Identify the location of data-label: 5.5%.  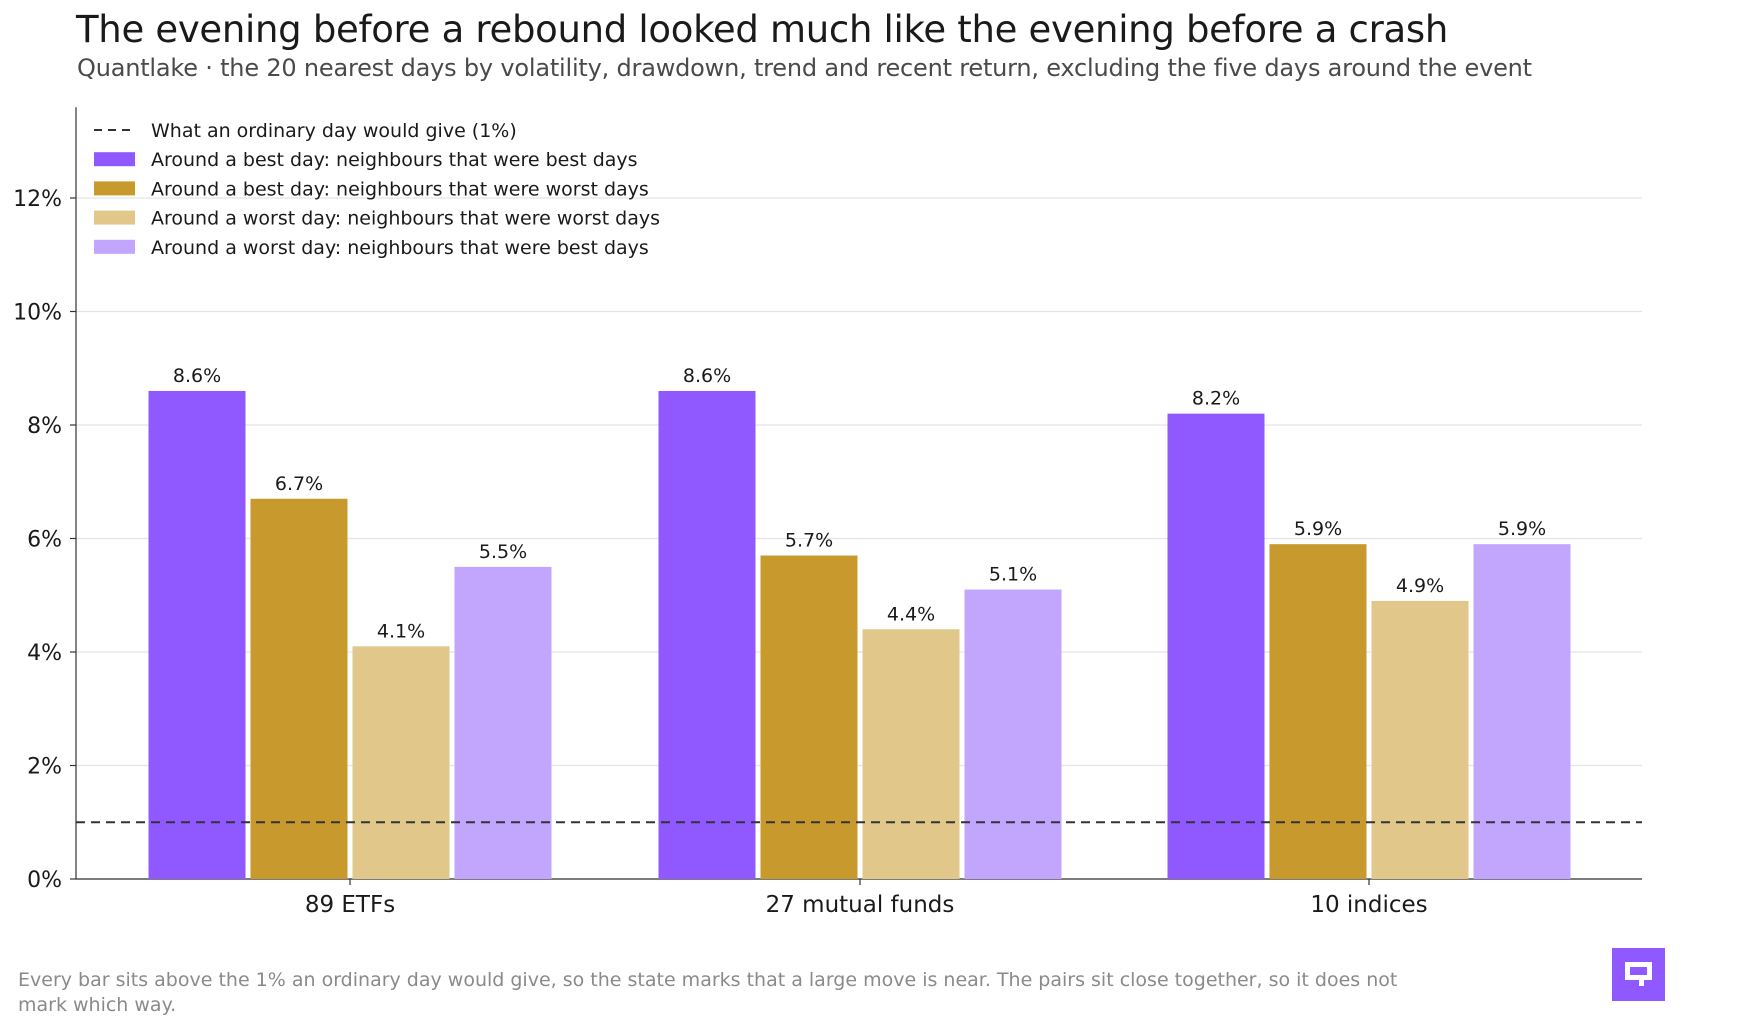
(503, 552).